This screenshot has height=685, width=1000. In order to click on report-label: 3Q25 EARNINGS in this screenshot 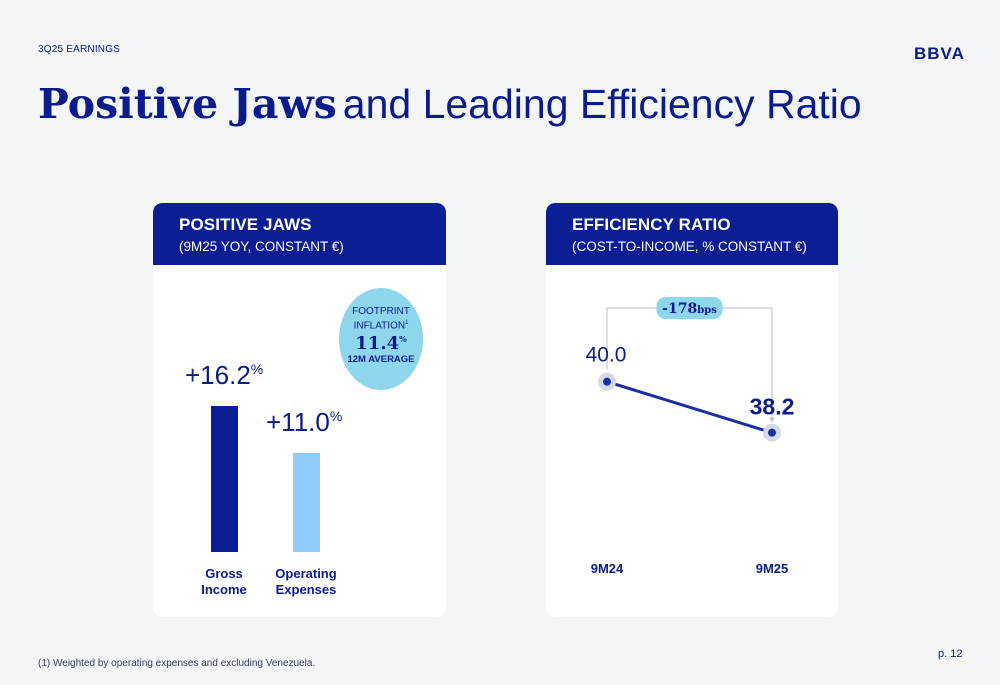, I will do `click(79, 49)`.